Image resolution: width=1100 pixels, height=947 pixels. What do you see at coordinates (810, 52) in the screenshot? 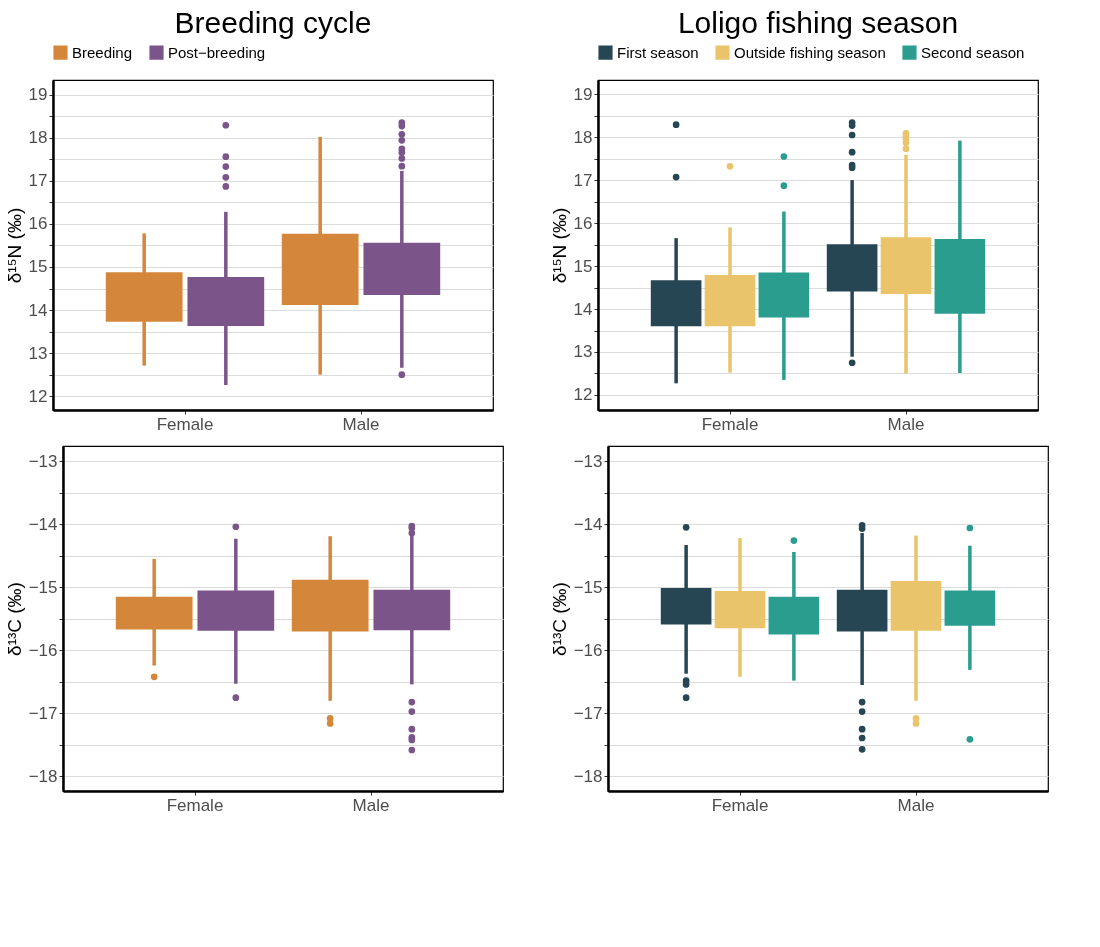
I see `legend-label: Outside fishing season` at bounding box center [810, 52].